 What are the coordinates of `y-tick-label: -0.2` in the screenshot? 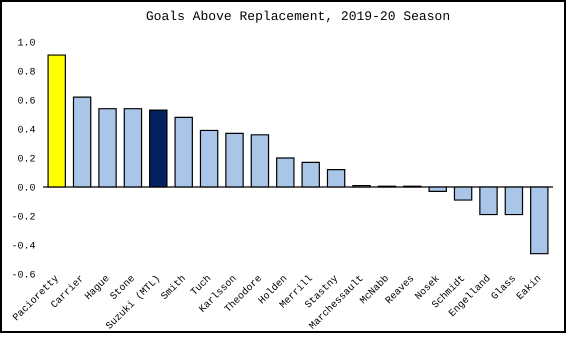 It's located at (23, 218).